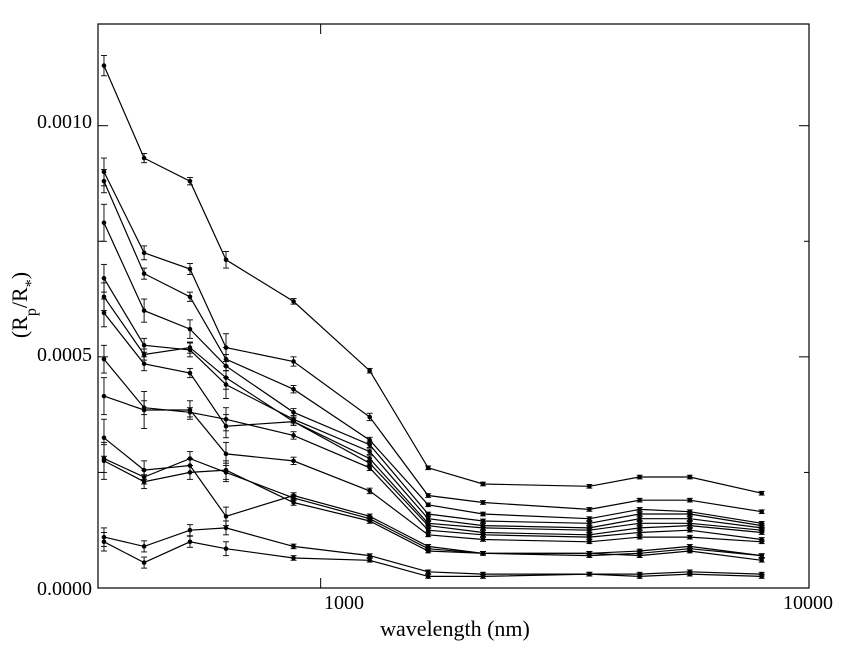 The width and height of the screenshot is (847, 655). I want to click on y-tick-label-1: 0.0005, so click(64, 355).